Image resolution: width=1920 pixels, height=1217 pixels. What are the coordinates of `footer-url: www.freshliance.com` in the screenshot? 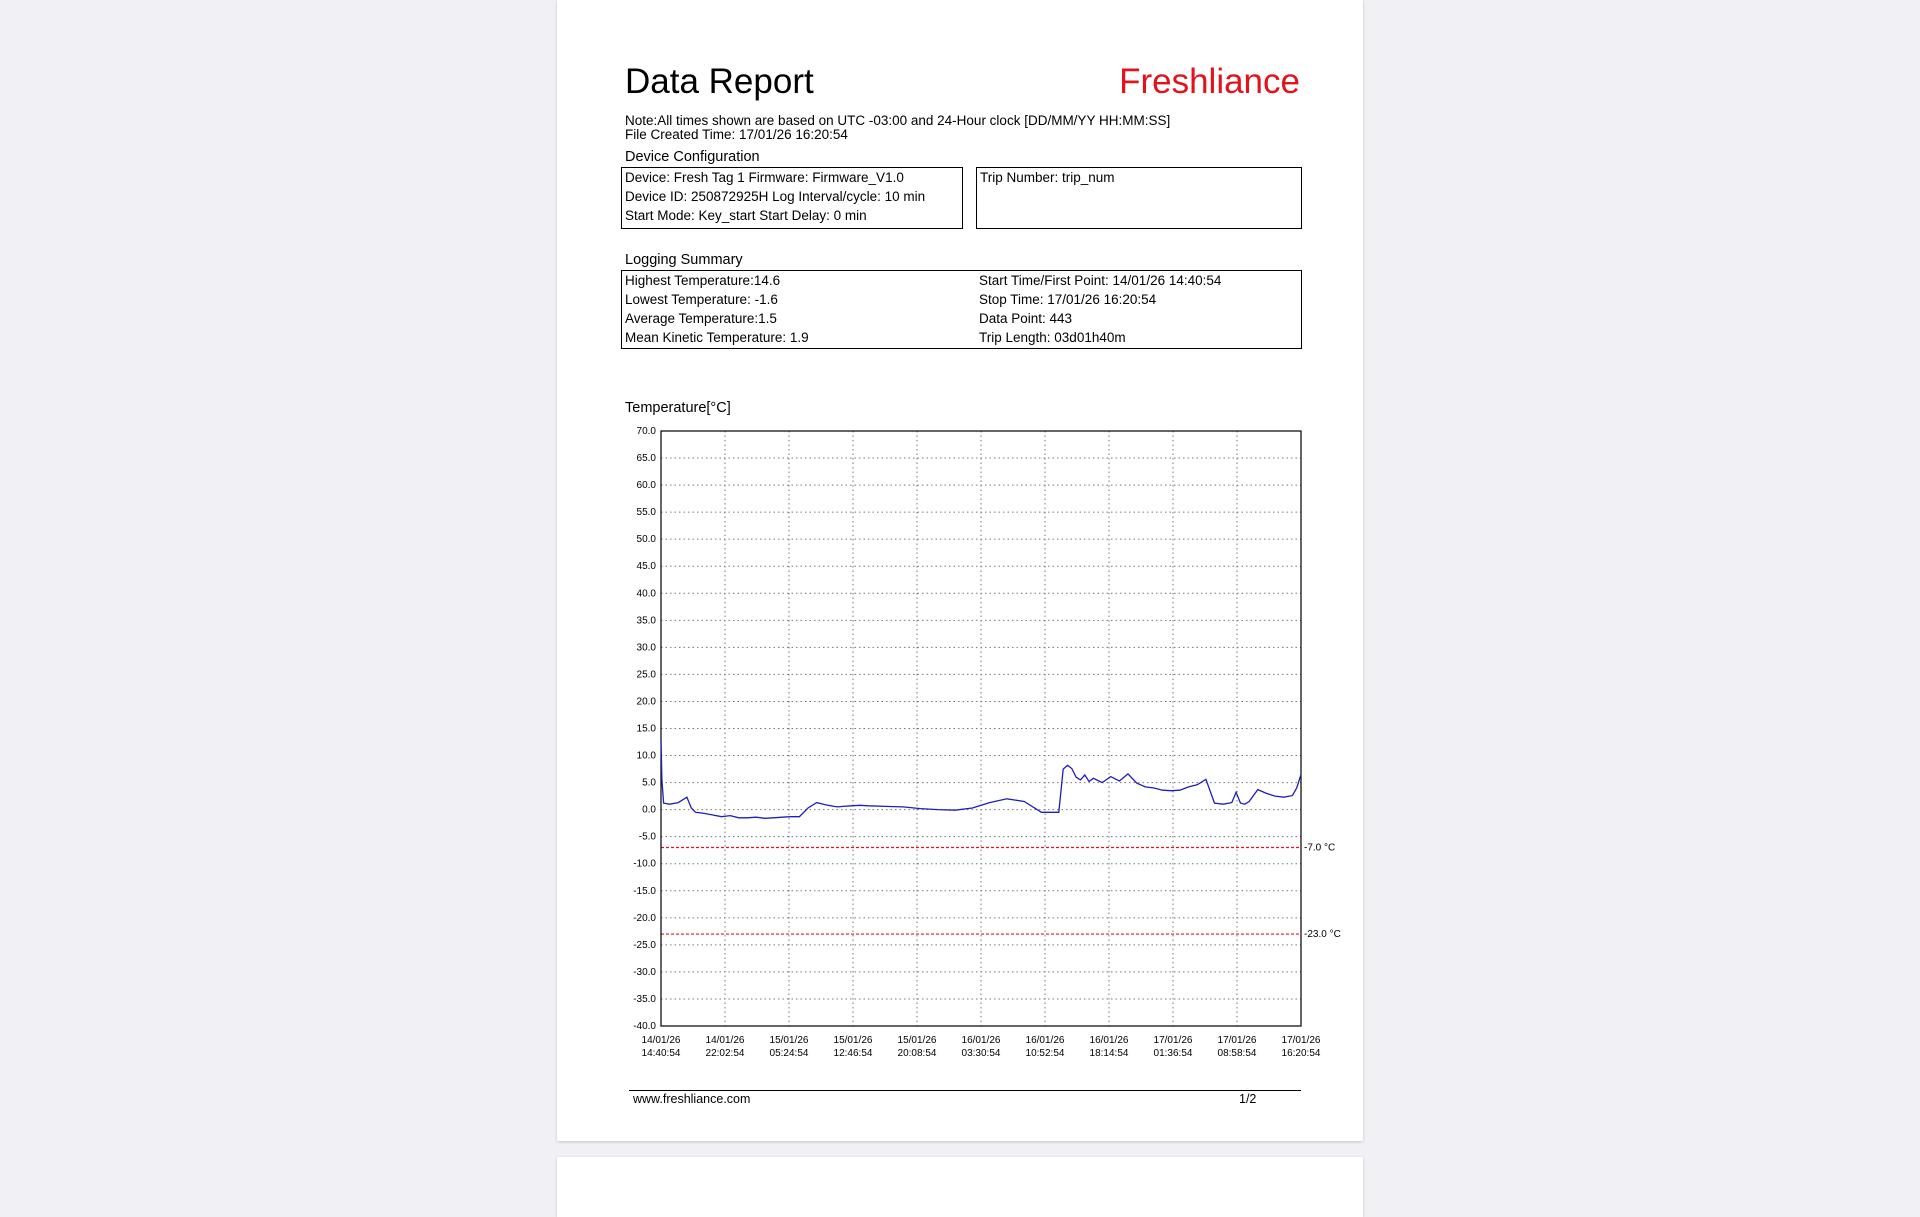 It's located at (692, 1099).